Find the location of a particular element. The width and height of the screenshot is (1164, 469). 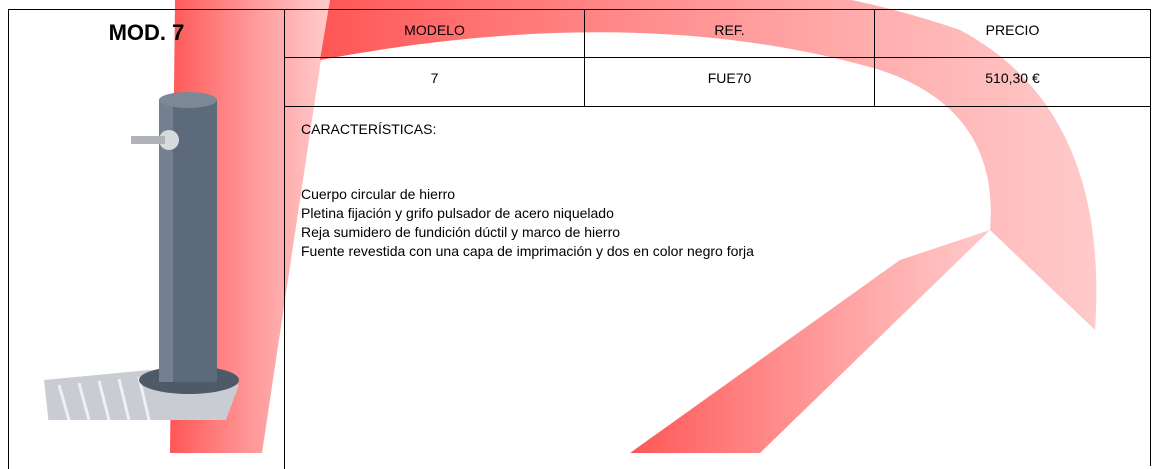

value-cell: 510,30 € is located at coordinates (1012, 82).